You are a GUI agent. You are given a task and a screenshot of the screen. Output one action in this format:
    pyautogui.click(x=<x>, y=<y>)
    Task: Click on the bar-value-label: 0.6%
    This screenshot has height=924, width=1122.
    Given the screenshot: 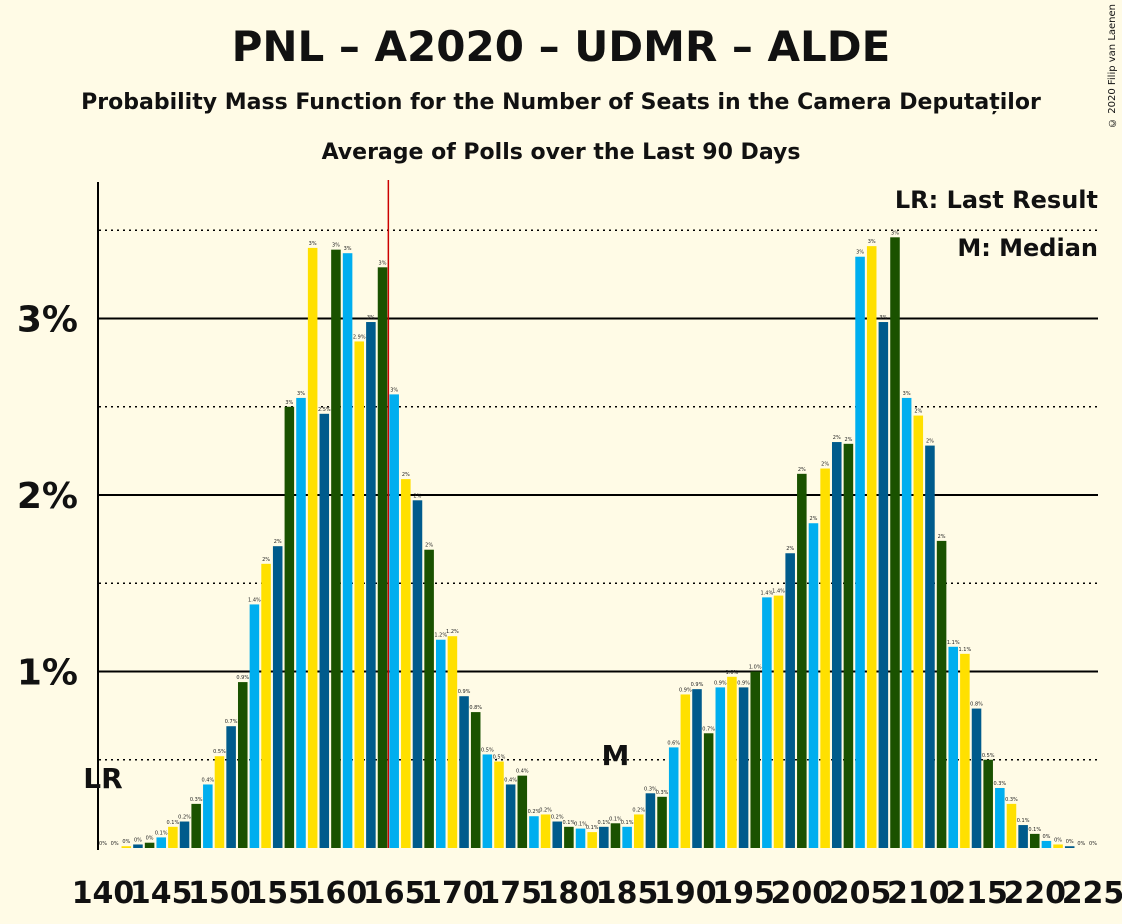 What is the action you would take?
    pyautogui.click(x=673, y=743)
    